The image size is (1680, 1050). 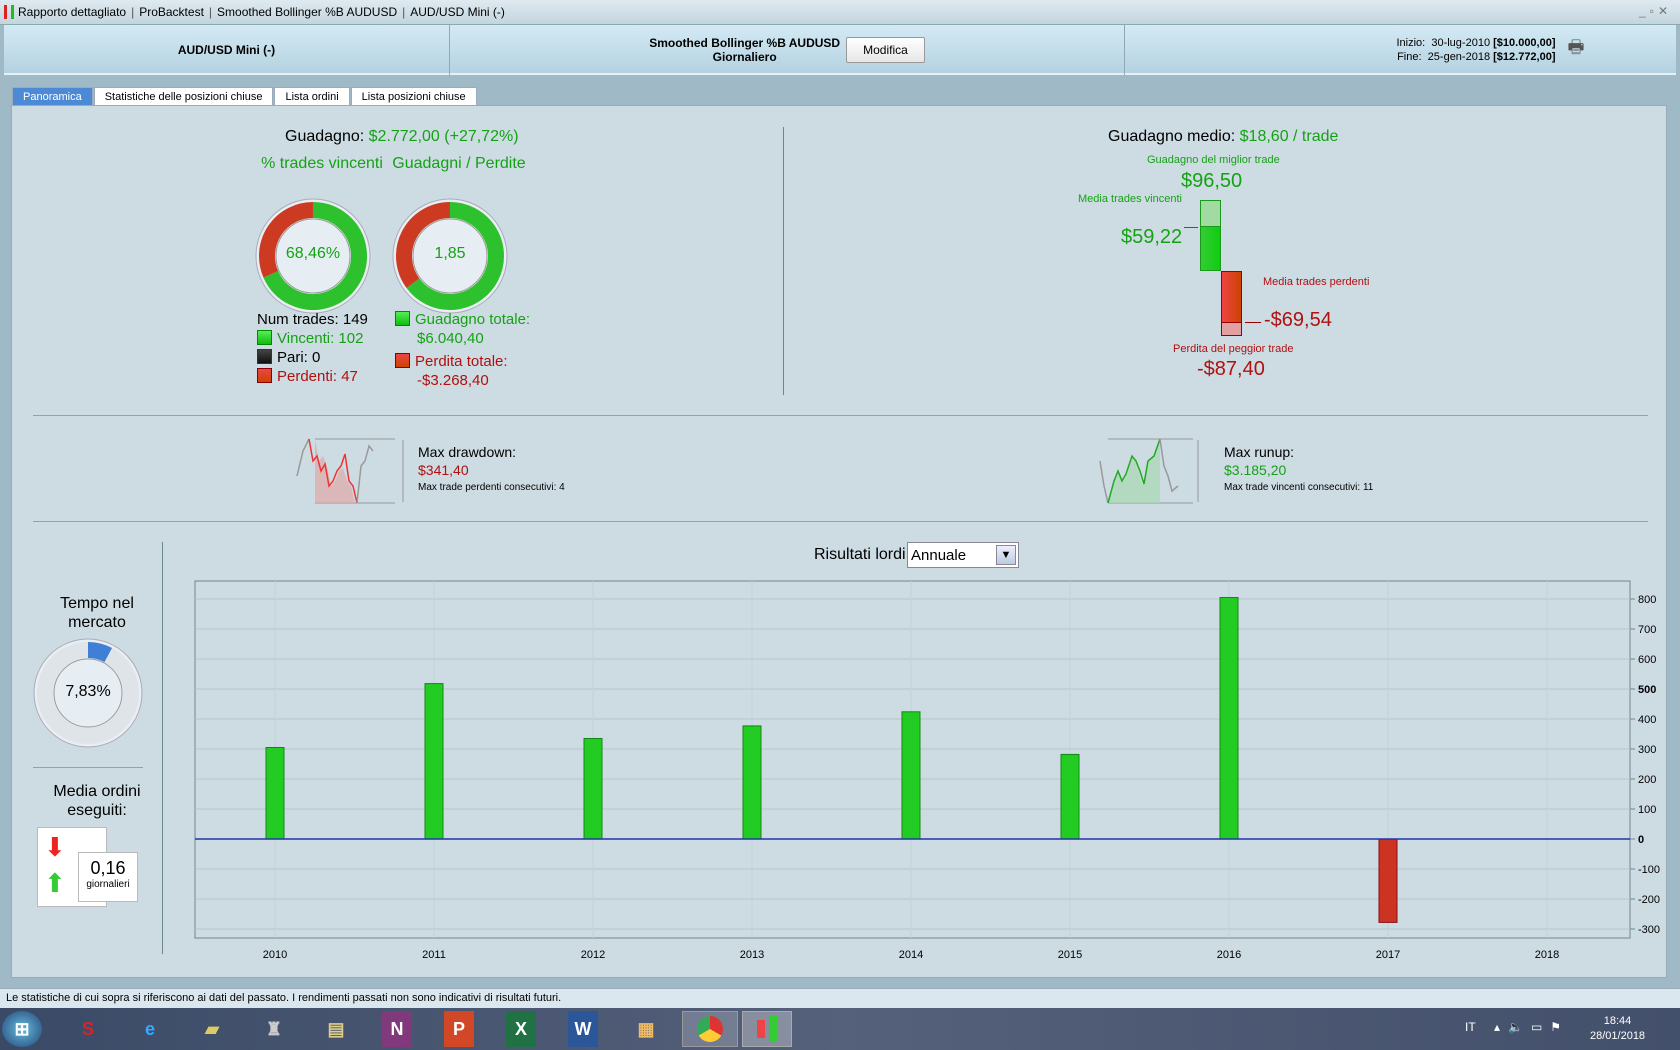 What do you see at coordinates (461, 361) in the screenshot?
I see `total-loss-label: Perdita totale:` at bounding box center [461, 361].